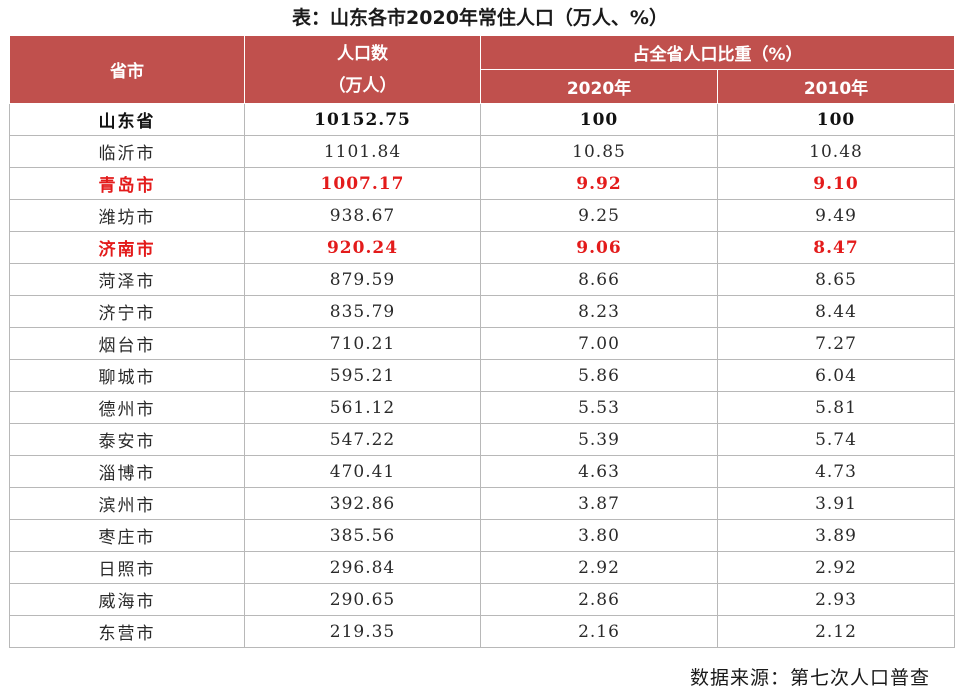  I want to click on header-province: 省市, so click(127, 69).